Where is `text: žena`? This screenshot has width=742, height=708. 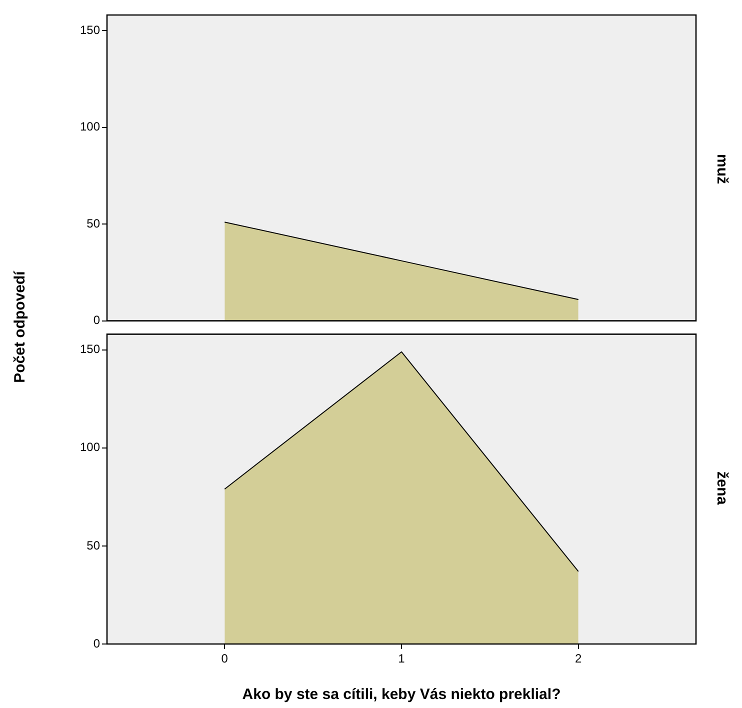 text: žena is located at coordinates (722, 487).